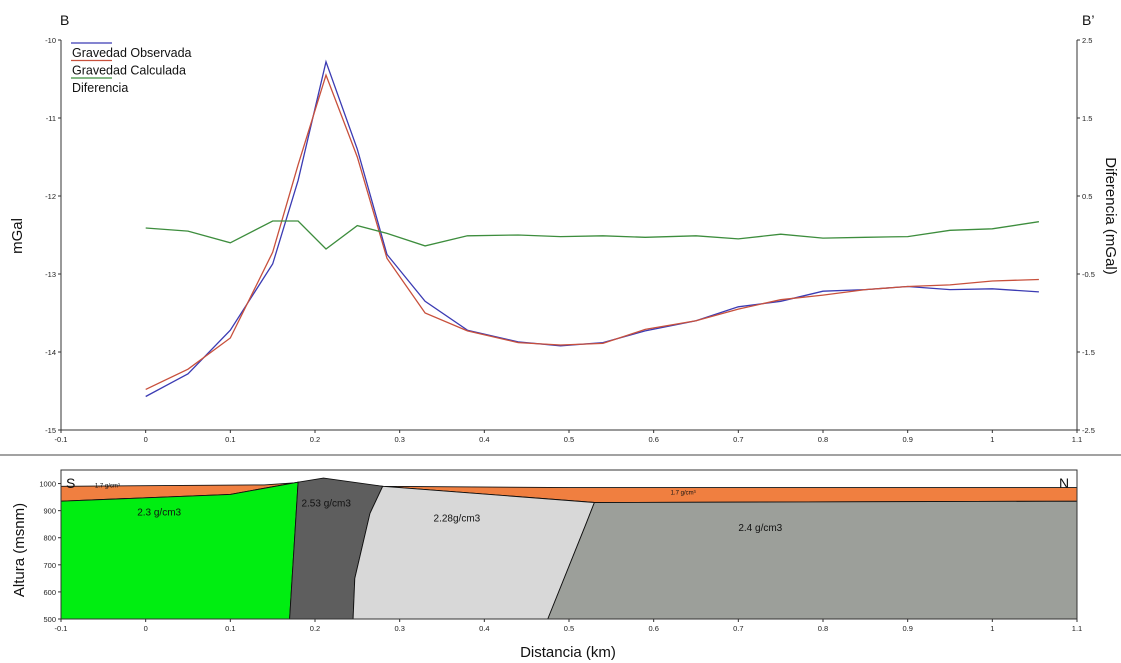 The image size is (1121, 663). Describe the element at coordinates (653, 439) in the screenshot. I see `x-tick-label: 0.6` at that location.